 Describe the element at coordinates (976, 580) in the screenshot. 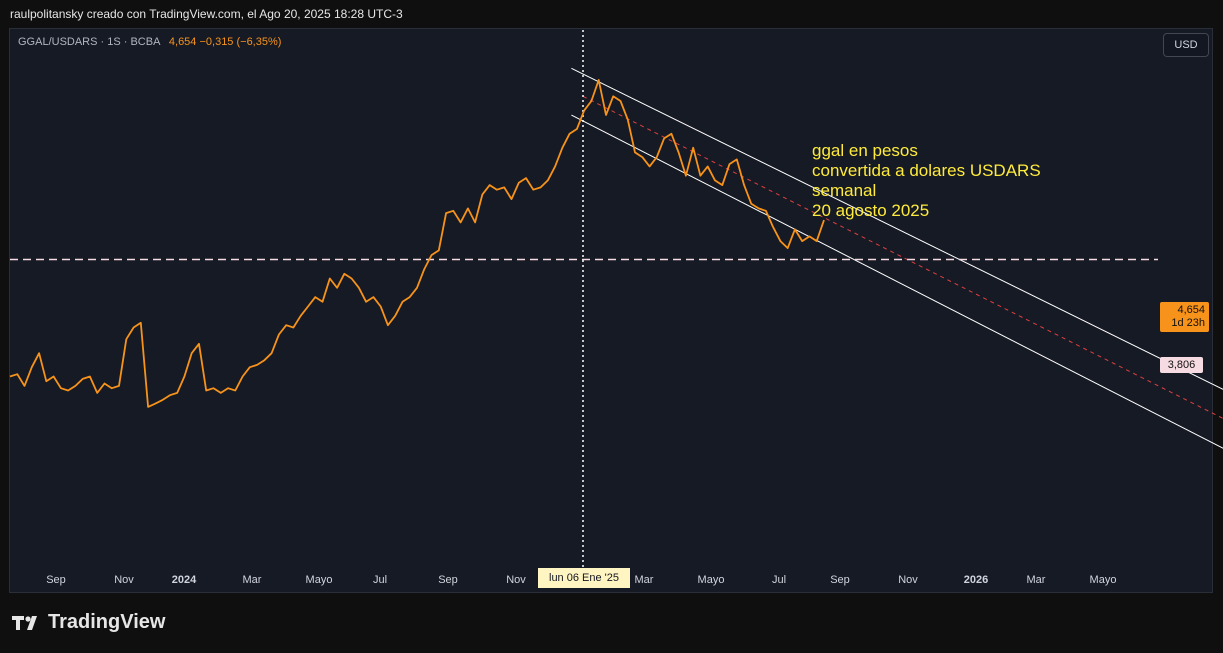

I see `x-tick-label: 2026` at that location.